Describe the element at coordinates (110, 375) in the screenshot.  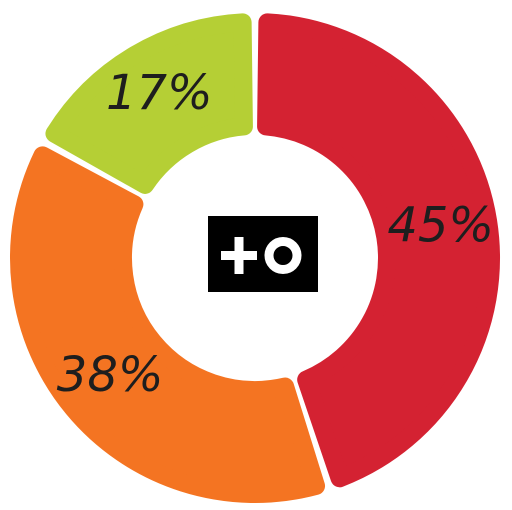
I see `value-label: 38%` at that location.